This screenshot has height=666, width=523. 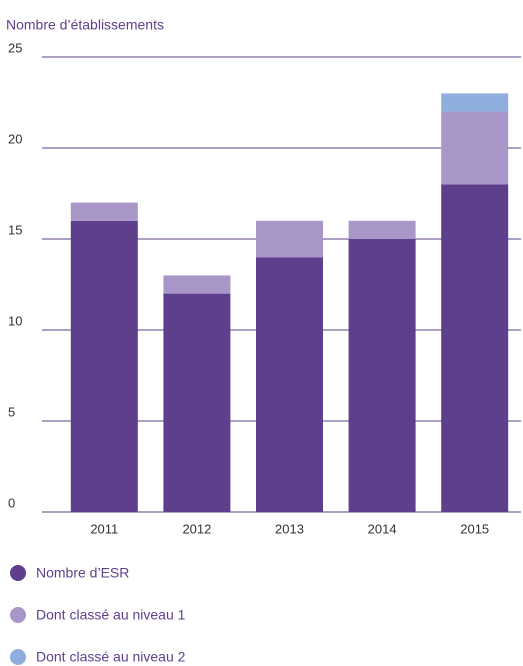 I want to click on y-tick-label: 15, so click(x=15, y=229).